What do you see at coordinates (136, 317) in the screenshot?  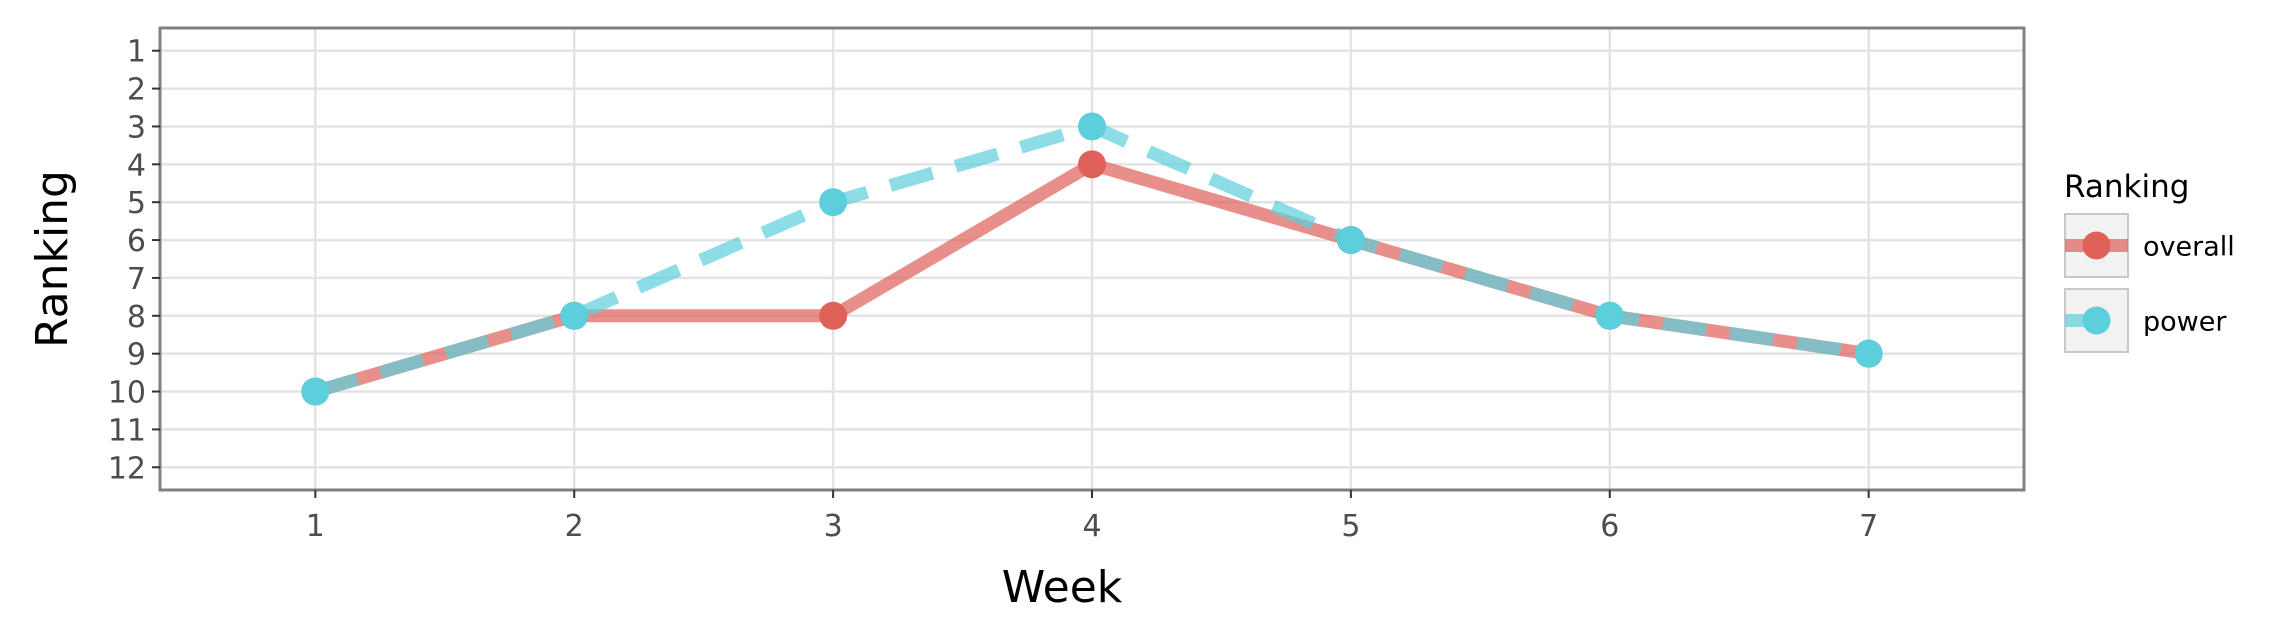 I see `y-tick-label: 8` at bounding box center [136, 317].